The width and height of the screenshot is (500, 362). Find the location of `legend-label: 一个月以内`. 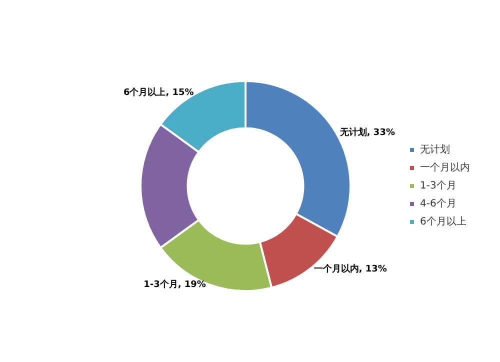

legend-label: 一个月以内 is located at coordinates (445, 168).